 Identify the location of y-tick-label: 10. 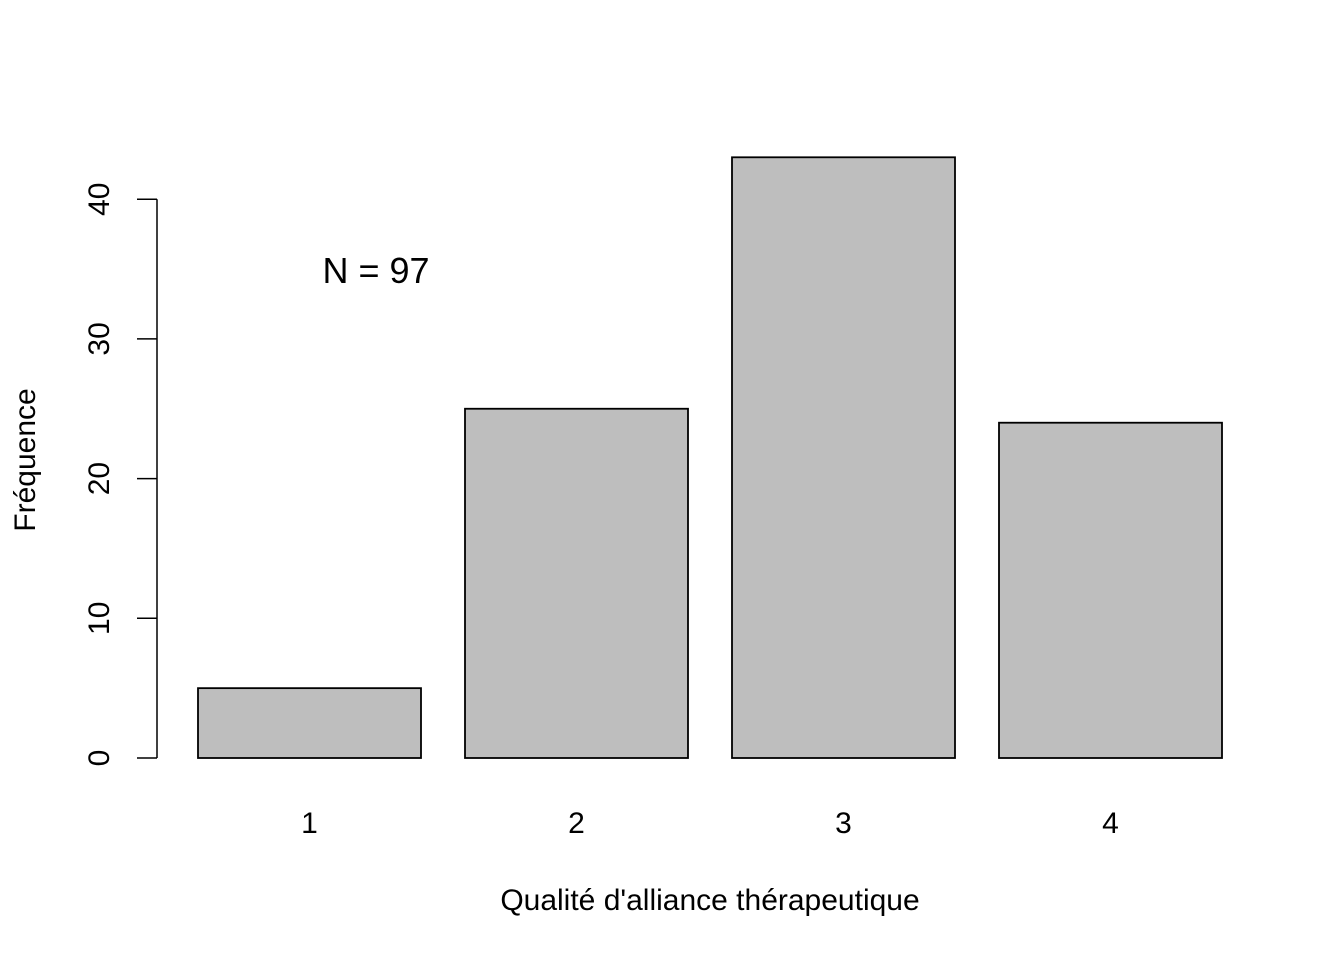
(99, 618).